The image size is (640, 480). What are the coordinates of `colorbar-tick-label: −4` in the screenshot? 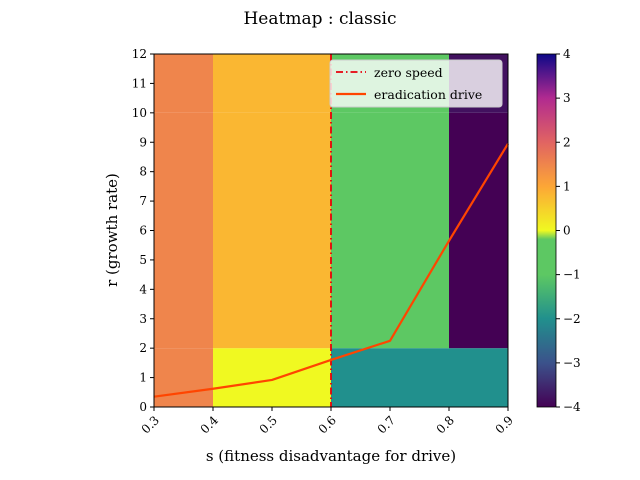 It's located at (572, 407).